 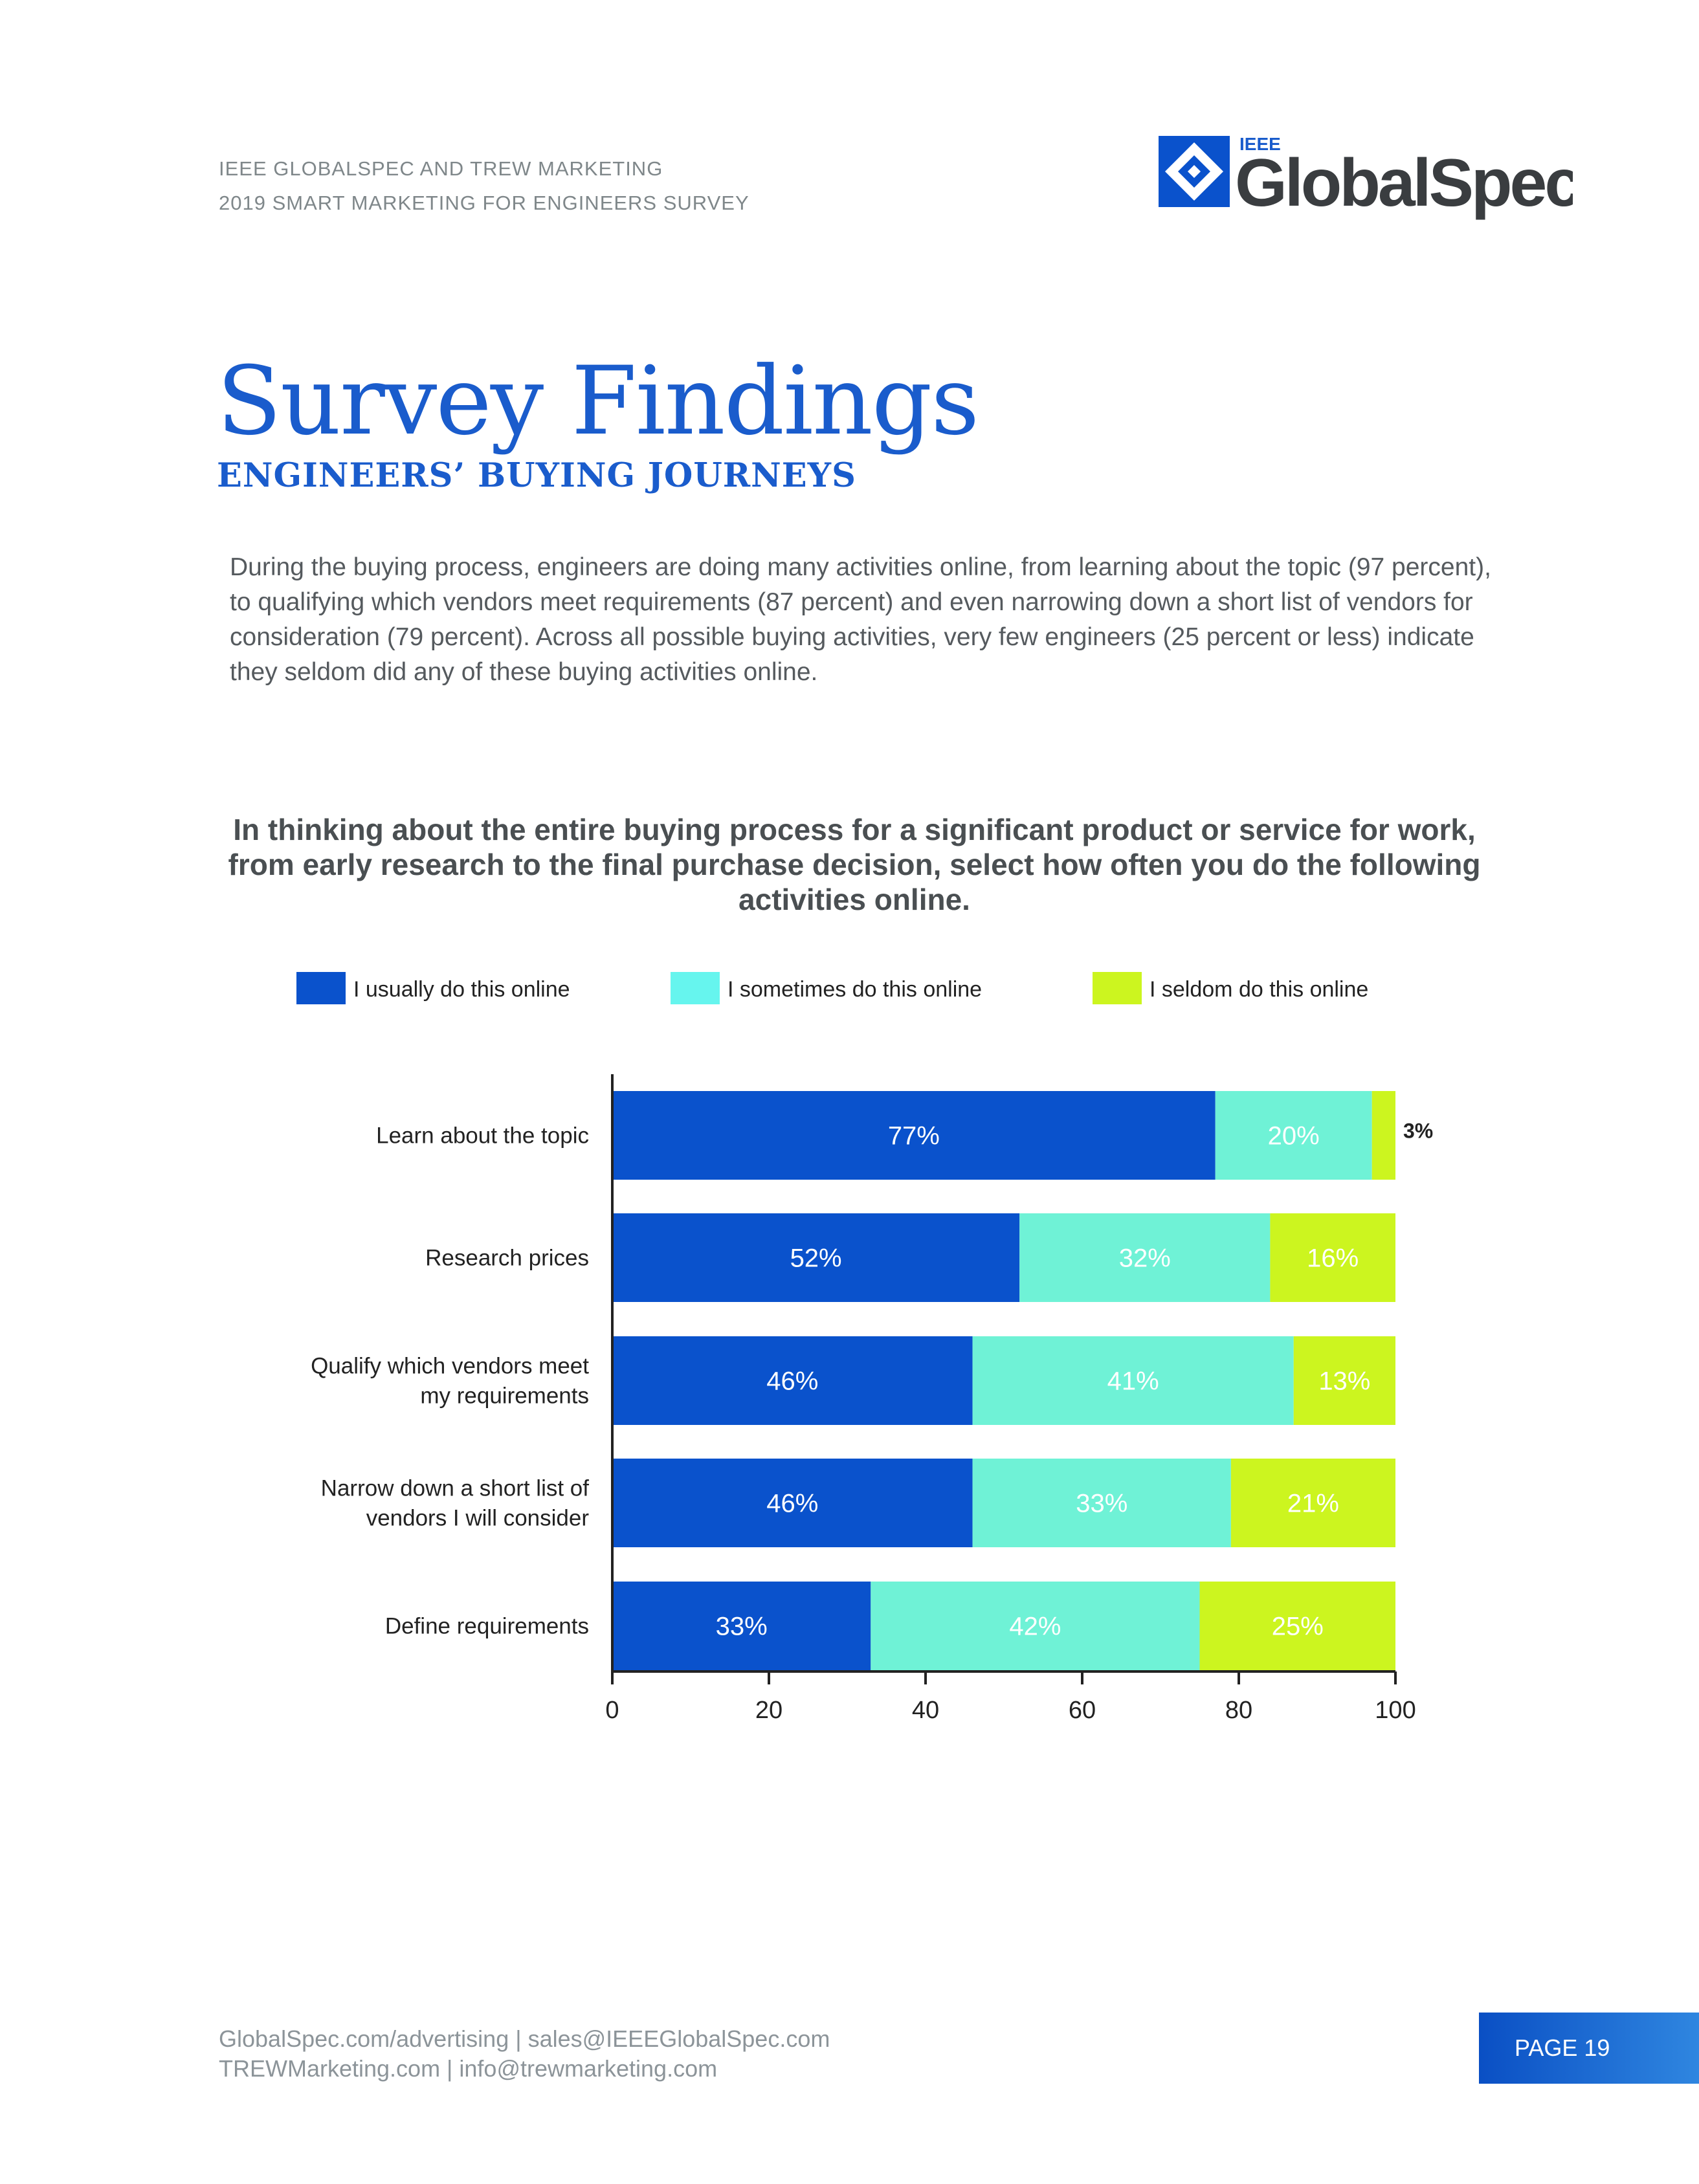 I want to click on bar-label-3-series-2: 41%, so click(x=1133, y=1381).